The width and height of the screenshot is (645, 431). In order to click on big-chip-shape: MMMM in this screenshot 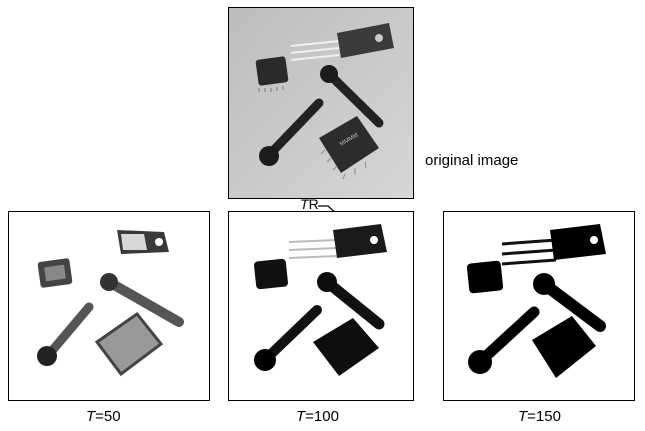, I will do `click(349, 148)`.